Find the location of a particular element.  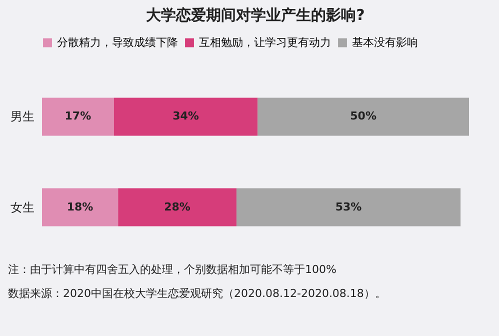

source-note: 数据来源：2020中国在校大学生恋爱观研究（2020.08.12-2020.08.18）。 is located at coordinates (197, 293).